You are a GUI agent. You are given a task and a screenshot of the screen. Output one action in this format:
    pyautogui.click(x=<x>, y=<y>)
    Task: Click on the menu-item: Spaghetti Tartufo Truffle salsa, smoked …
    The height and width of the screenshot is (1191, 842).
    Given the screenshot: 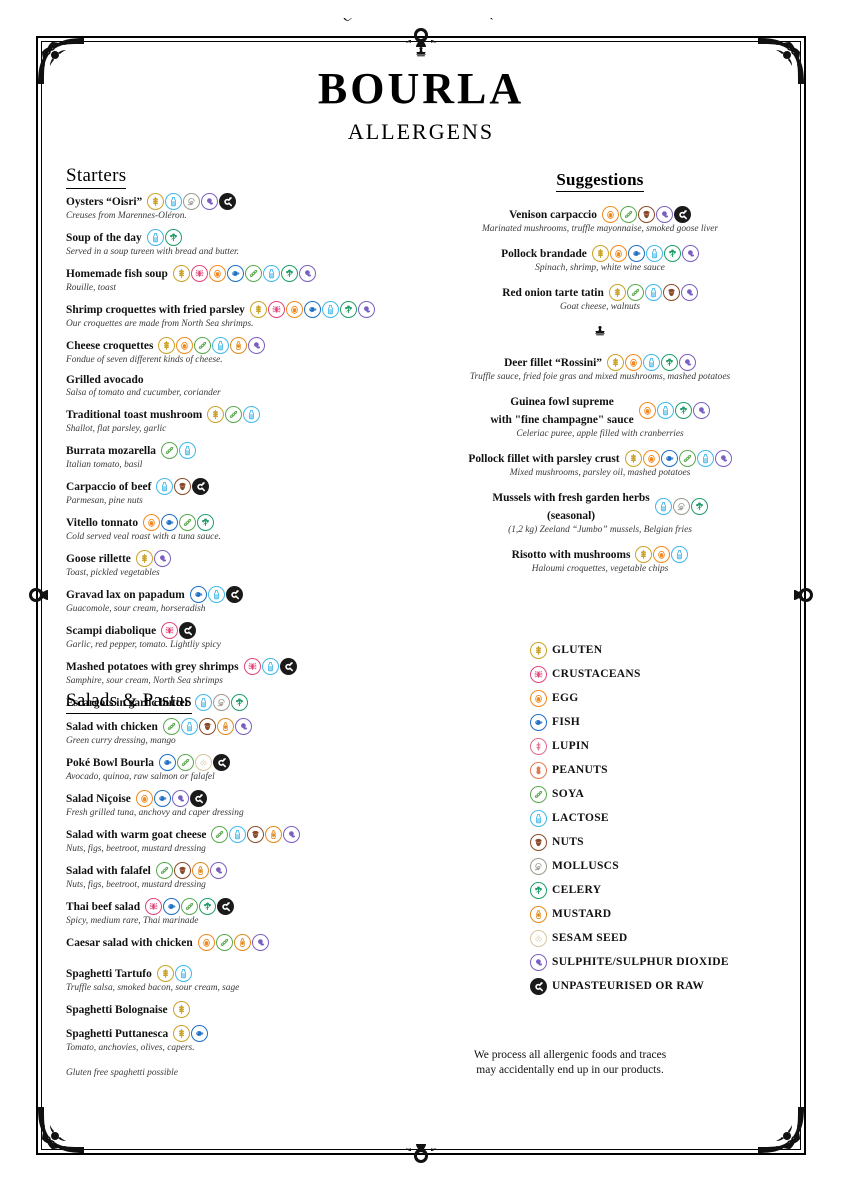 What is the action you would take?
    pyautogui.click(x=241, y=979)
    